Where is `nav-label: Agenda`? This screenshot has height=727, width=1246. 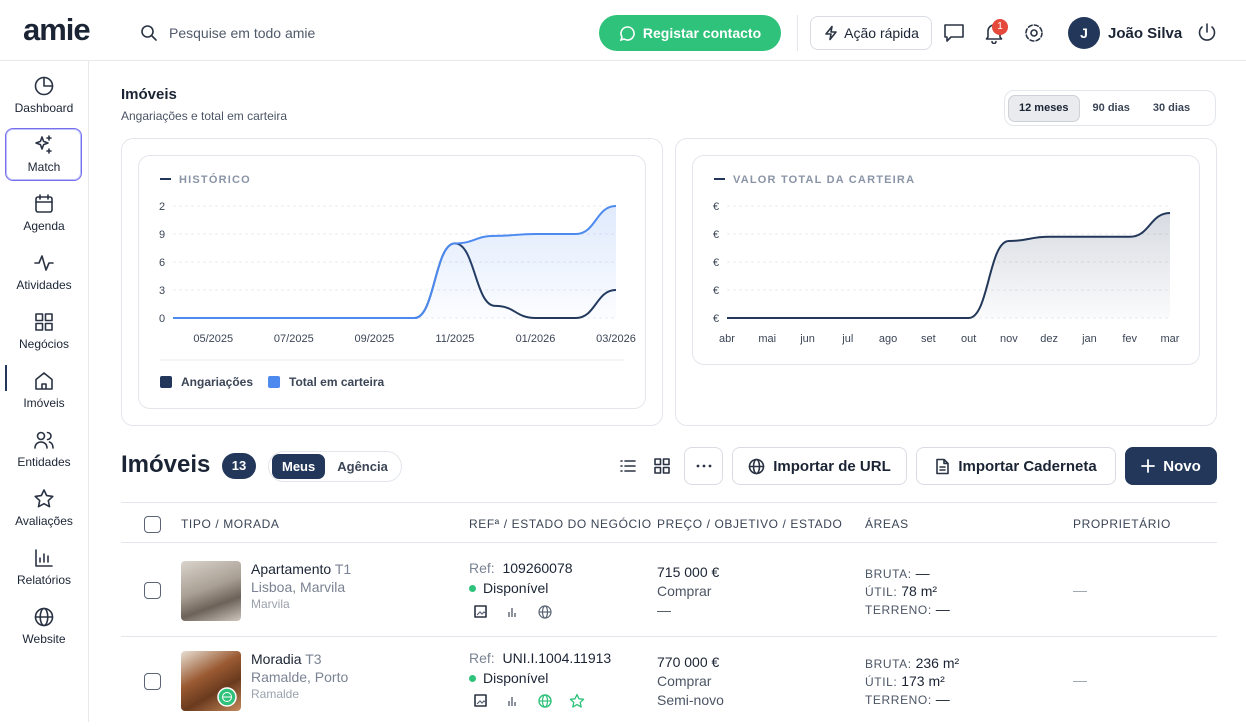 nav-label: Agenda is located at coordinates (44, 226).